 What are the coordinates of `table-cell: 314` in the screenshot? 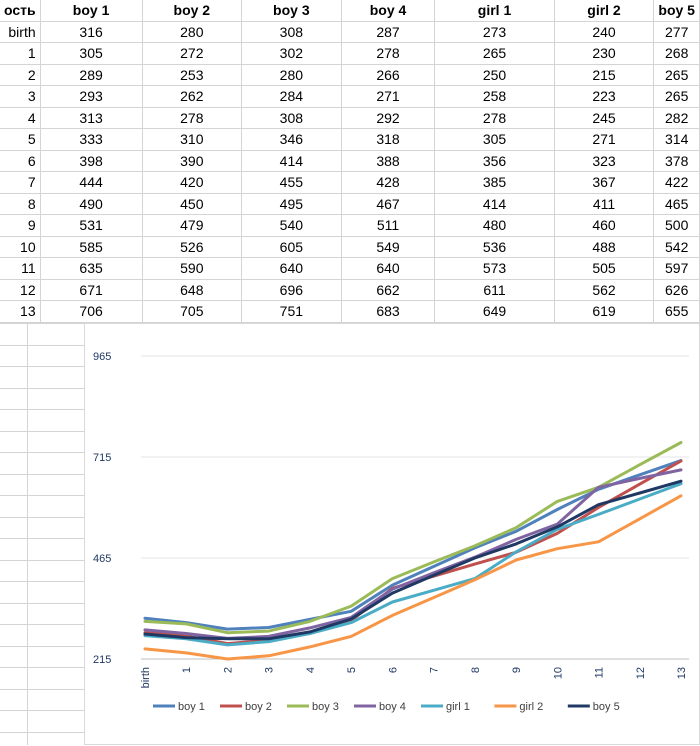 It's located at (676, 139).